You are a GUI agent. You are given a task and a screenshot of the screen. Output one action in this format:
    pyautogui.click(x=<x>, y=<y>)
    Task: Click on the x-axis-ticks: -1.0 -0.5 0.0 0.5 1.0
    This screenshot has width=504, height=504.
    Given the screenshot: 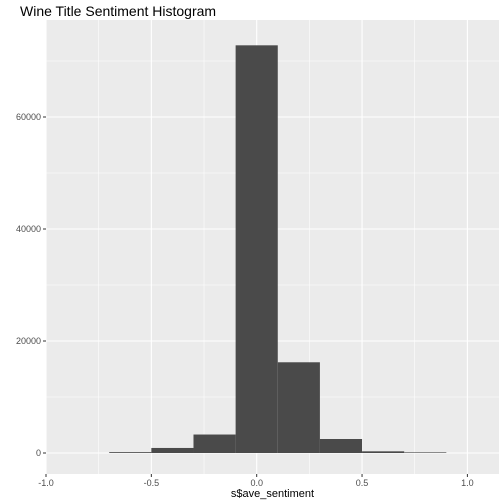 What is the action you would take?
    pyautogui.click(x=256, y=481)
    